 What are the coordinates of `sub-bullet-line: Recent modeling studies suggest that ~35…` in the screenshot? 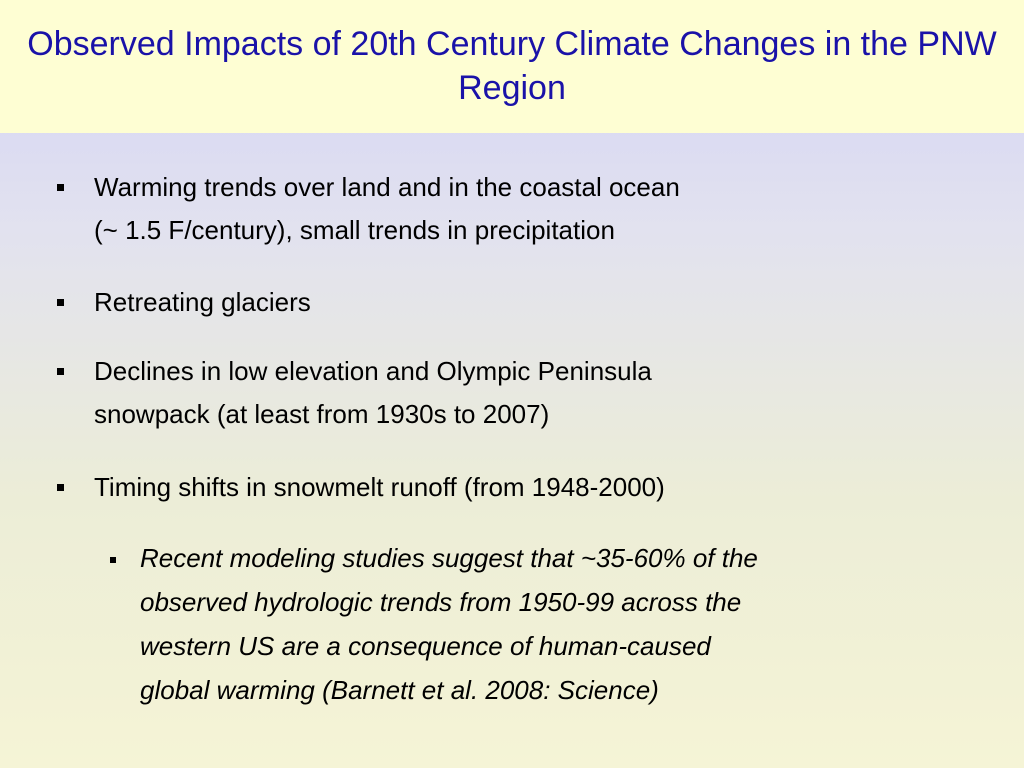 It's located at (449, 558).